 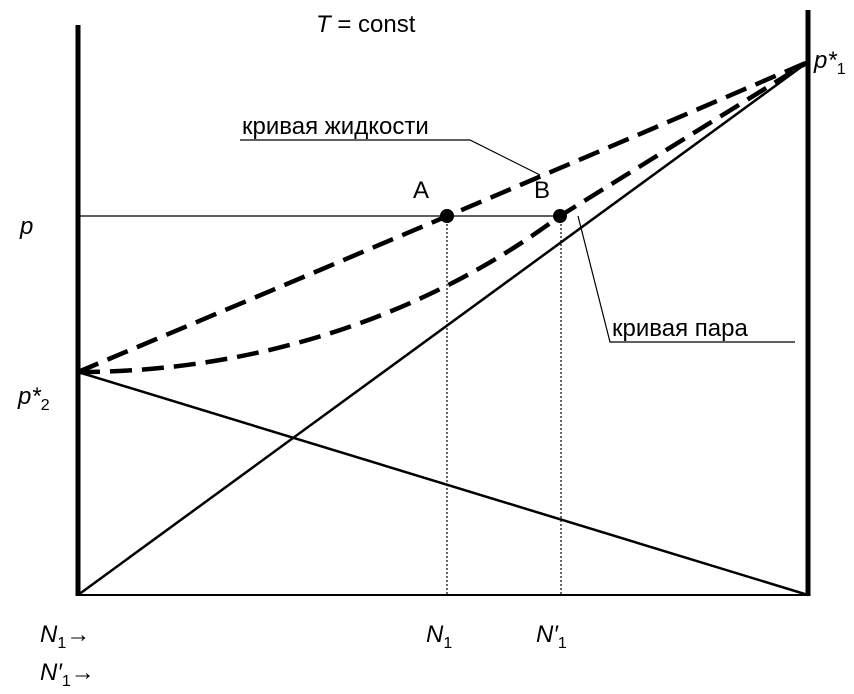 I want to click on x-mark: N′1, so click(x=551, y=636).